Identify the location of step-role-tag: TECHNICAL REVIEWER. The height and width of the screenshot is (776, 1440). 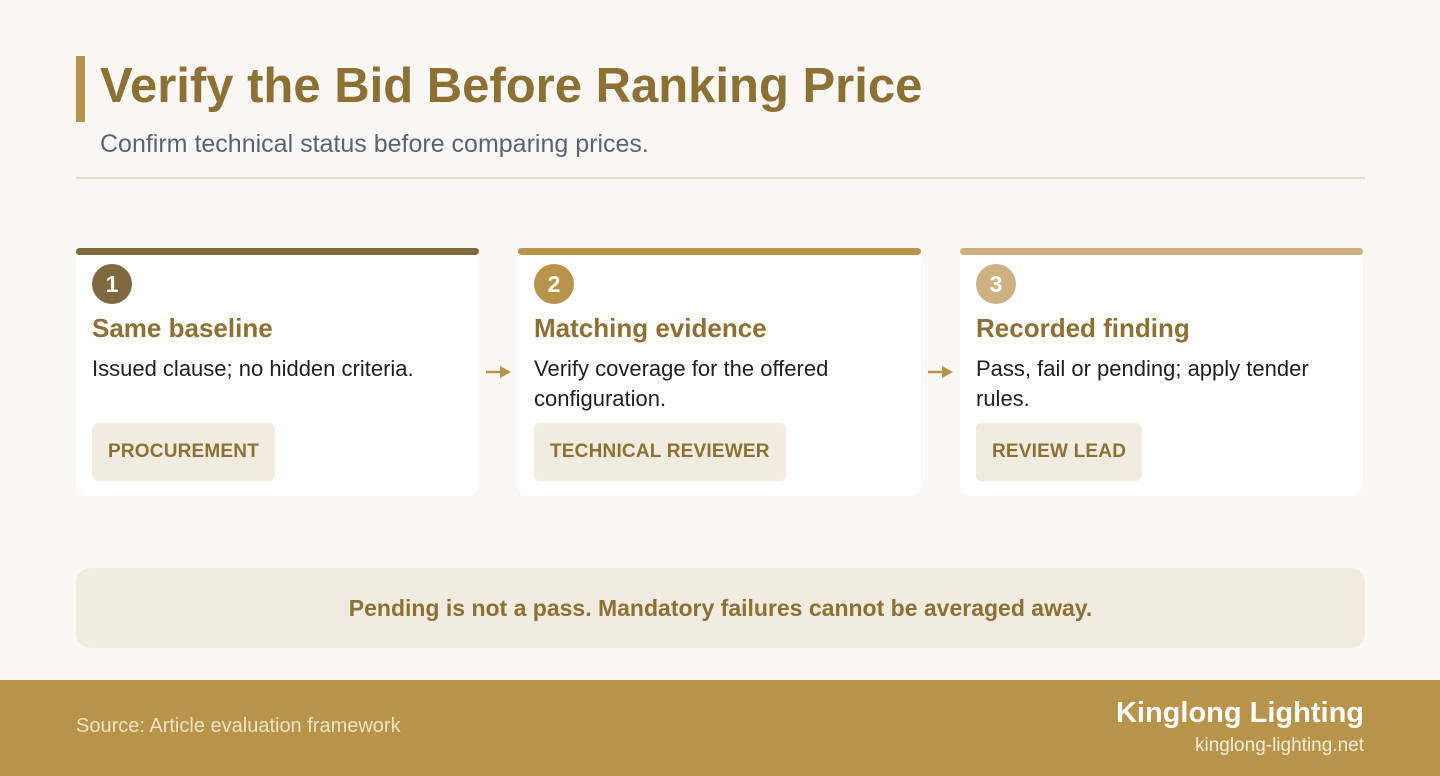
(660, 452).